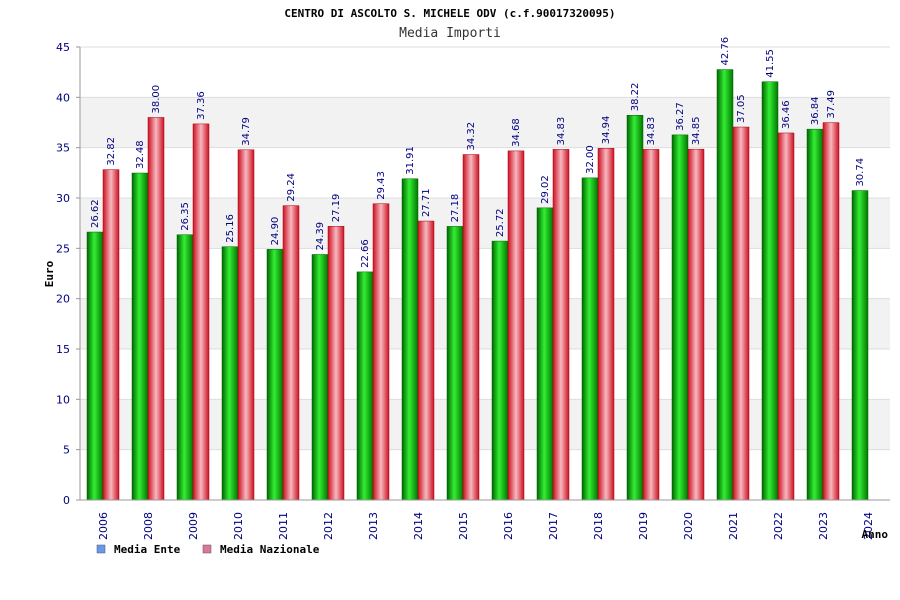  Describe the element at coordinates (508, 526) in the screenshot. I see `x-tick-label: 2016` at that location.